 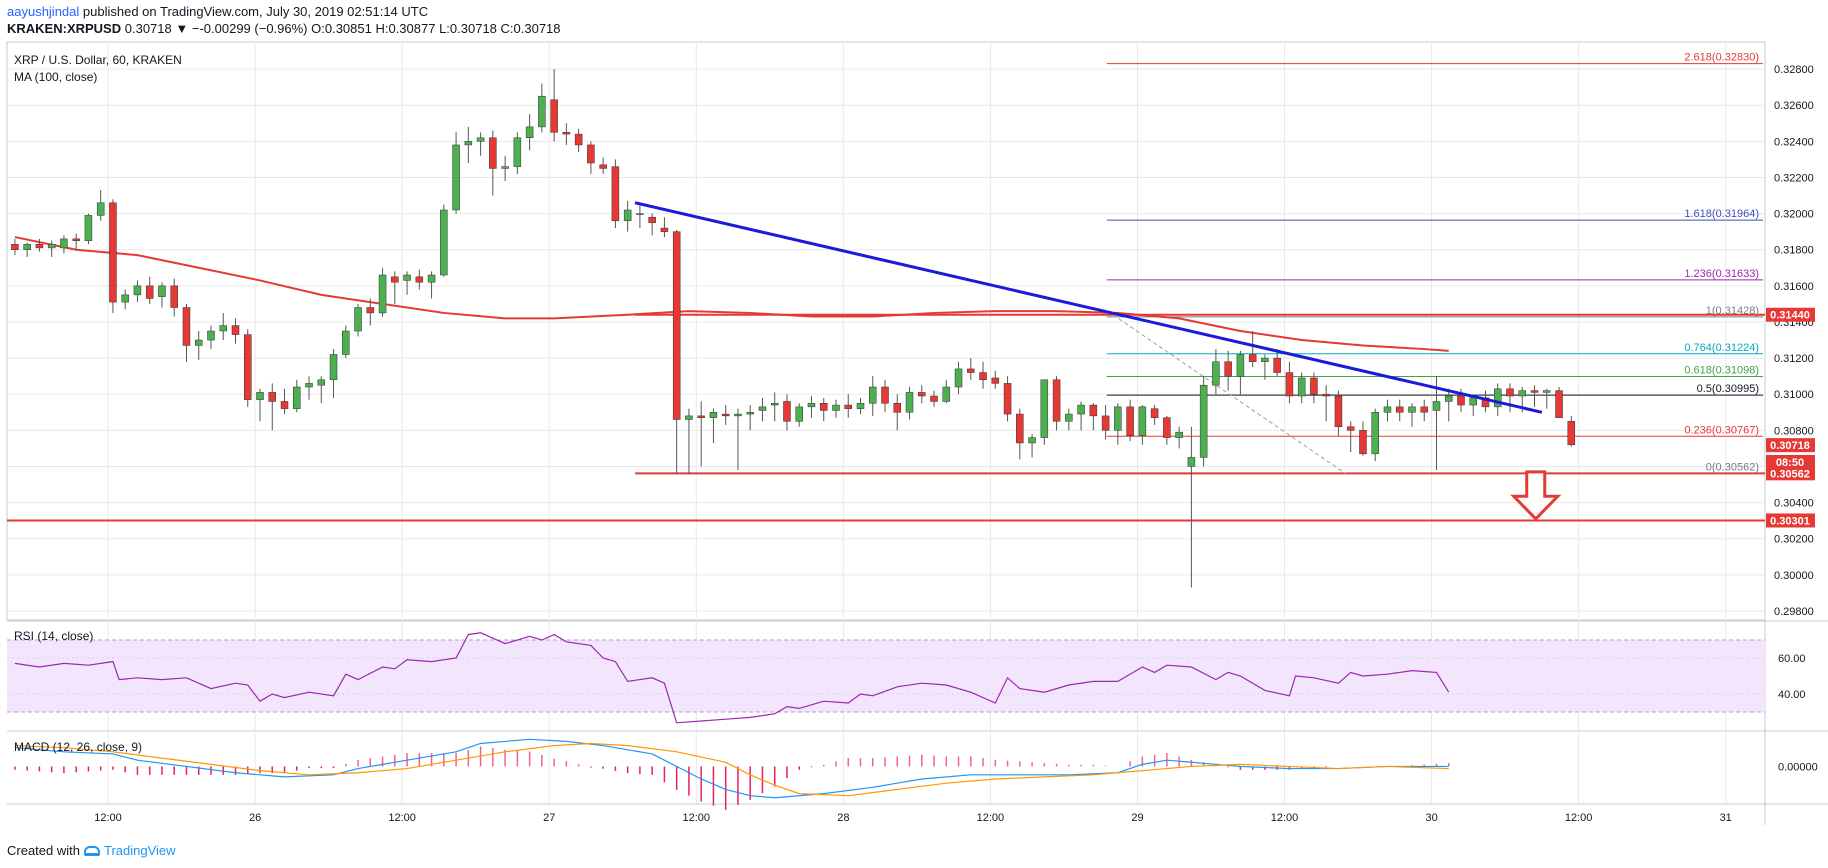 What do you see at coordinates (1536, 495) in the screenshot?
I see `down-arrow-icon` at bounding box center [1536, 495].